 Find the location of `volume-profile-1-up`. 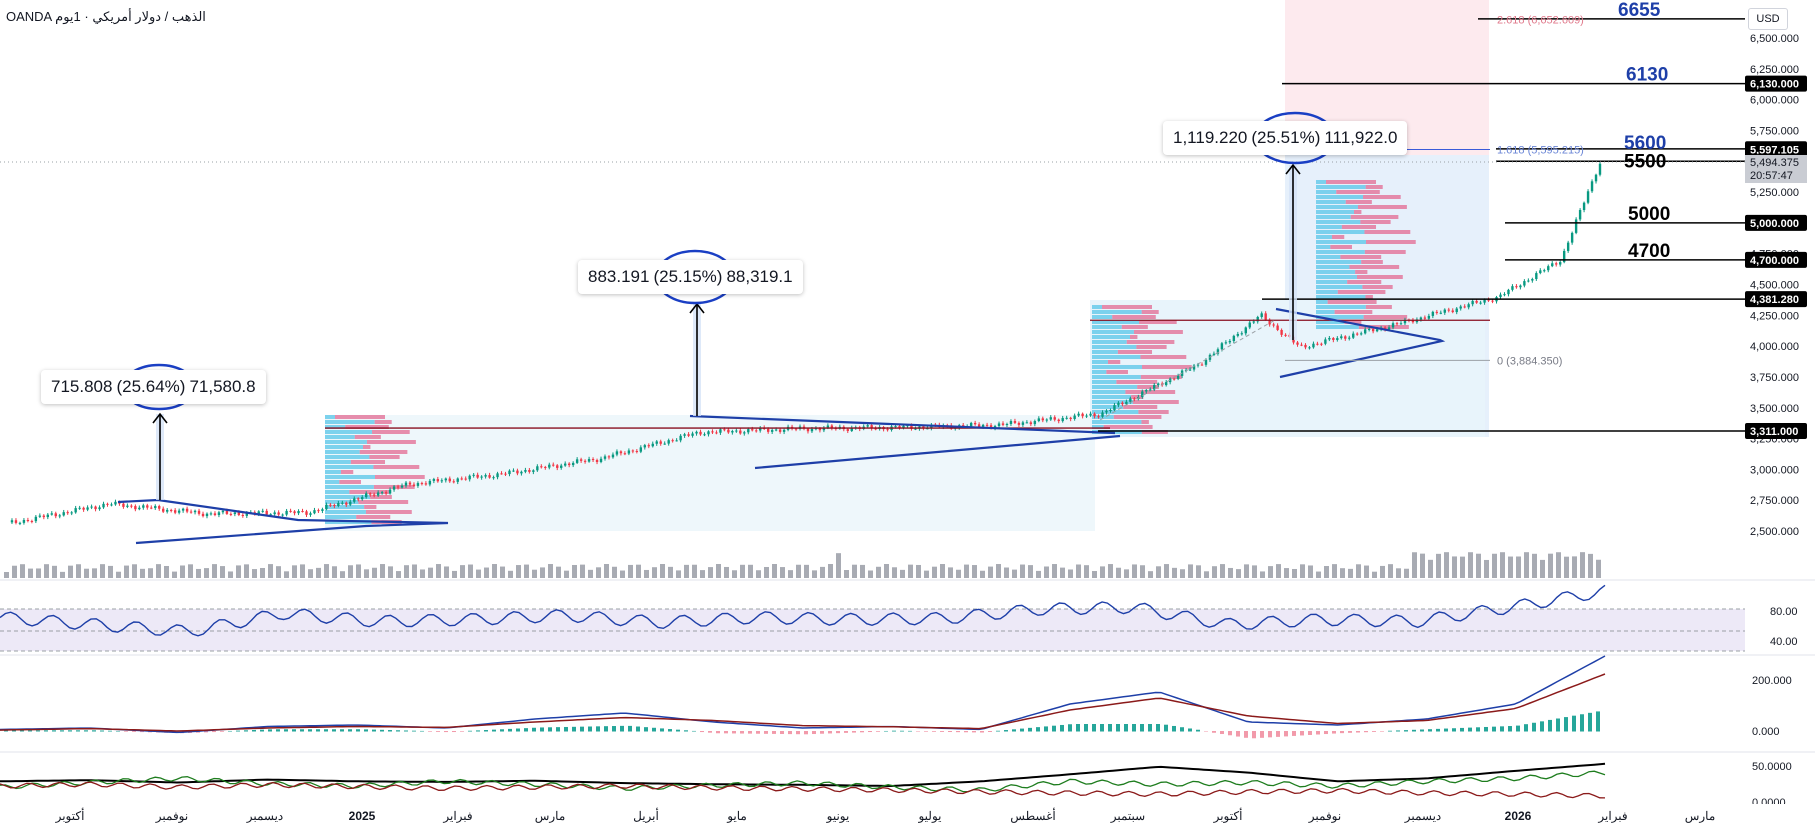

volume-profile-1-up is located at coordinates (347, 457).